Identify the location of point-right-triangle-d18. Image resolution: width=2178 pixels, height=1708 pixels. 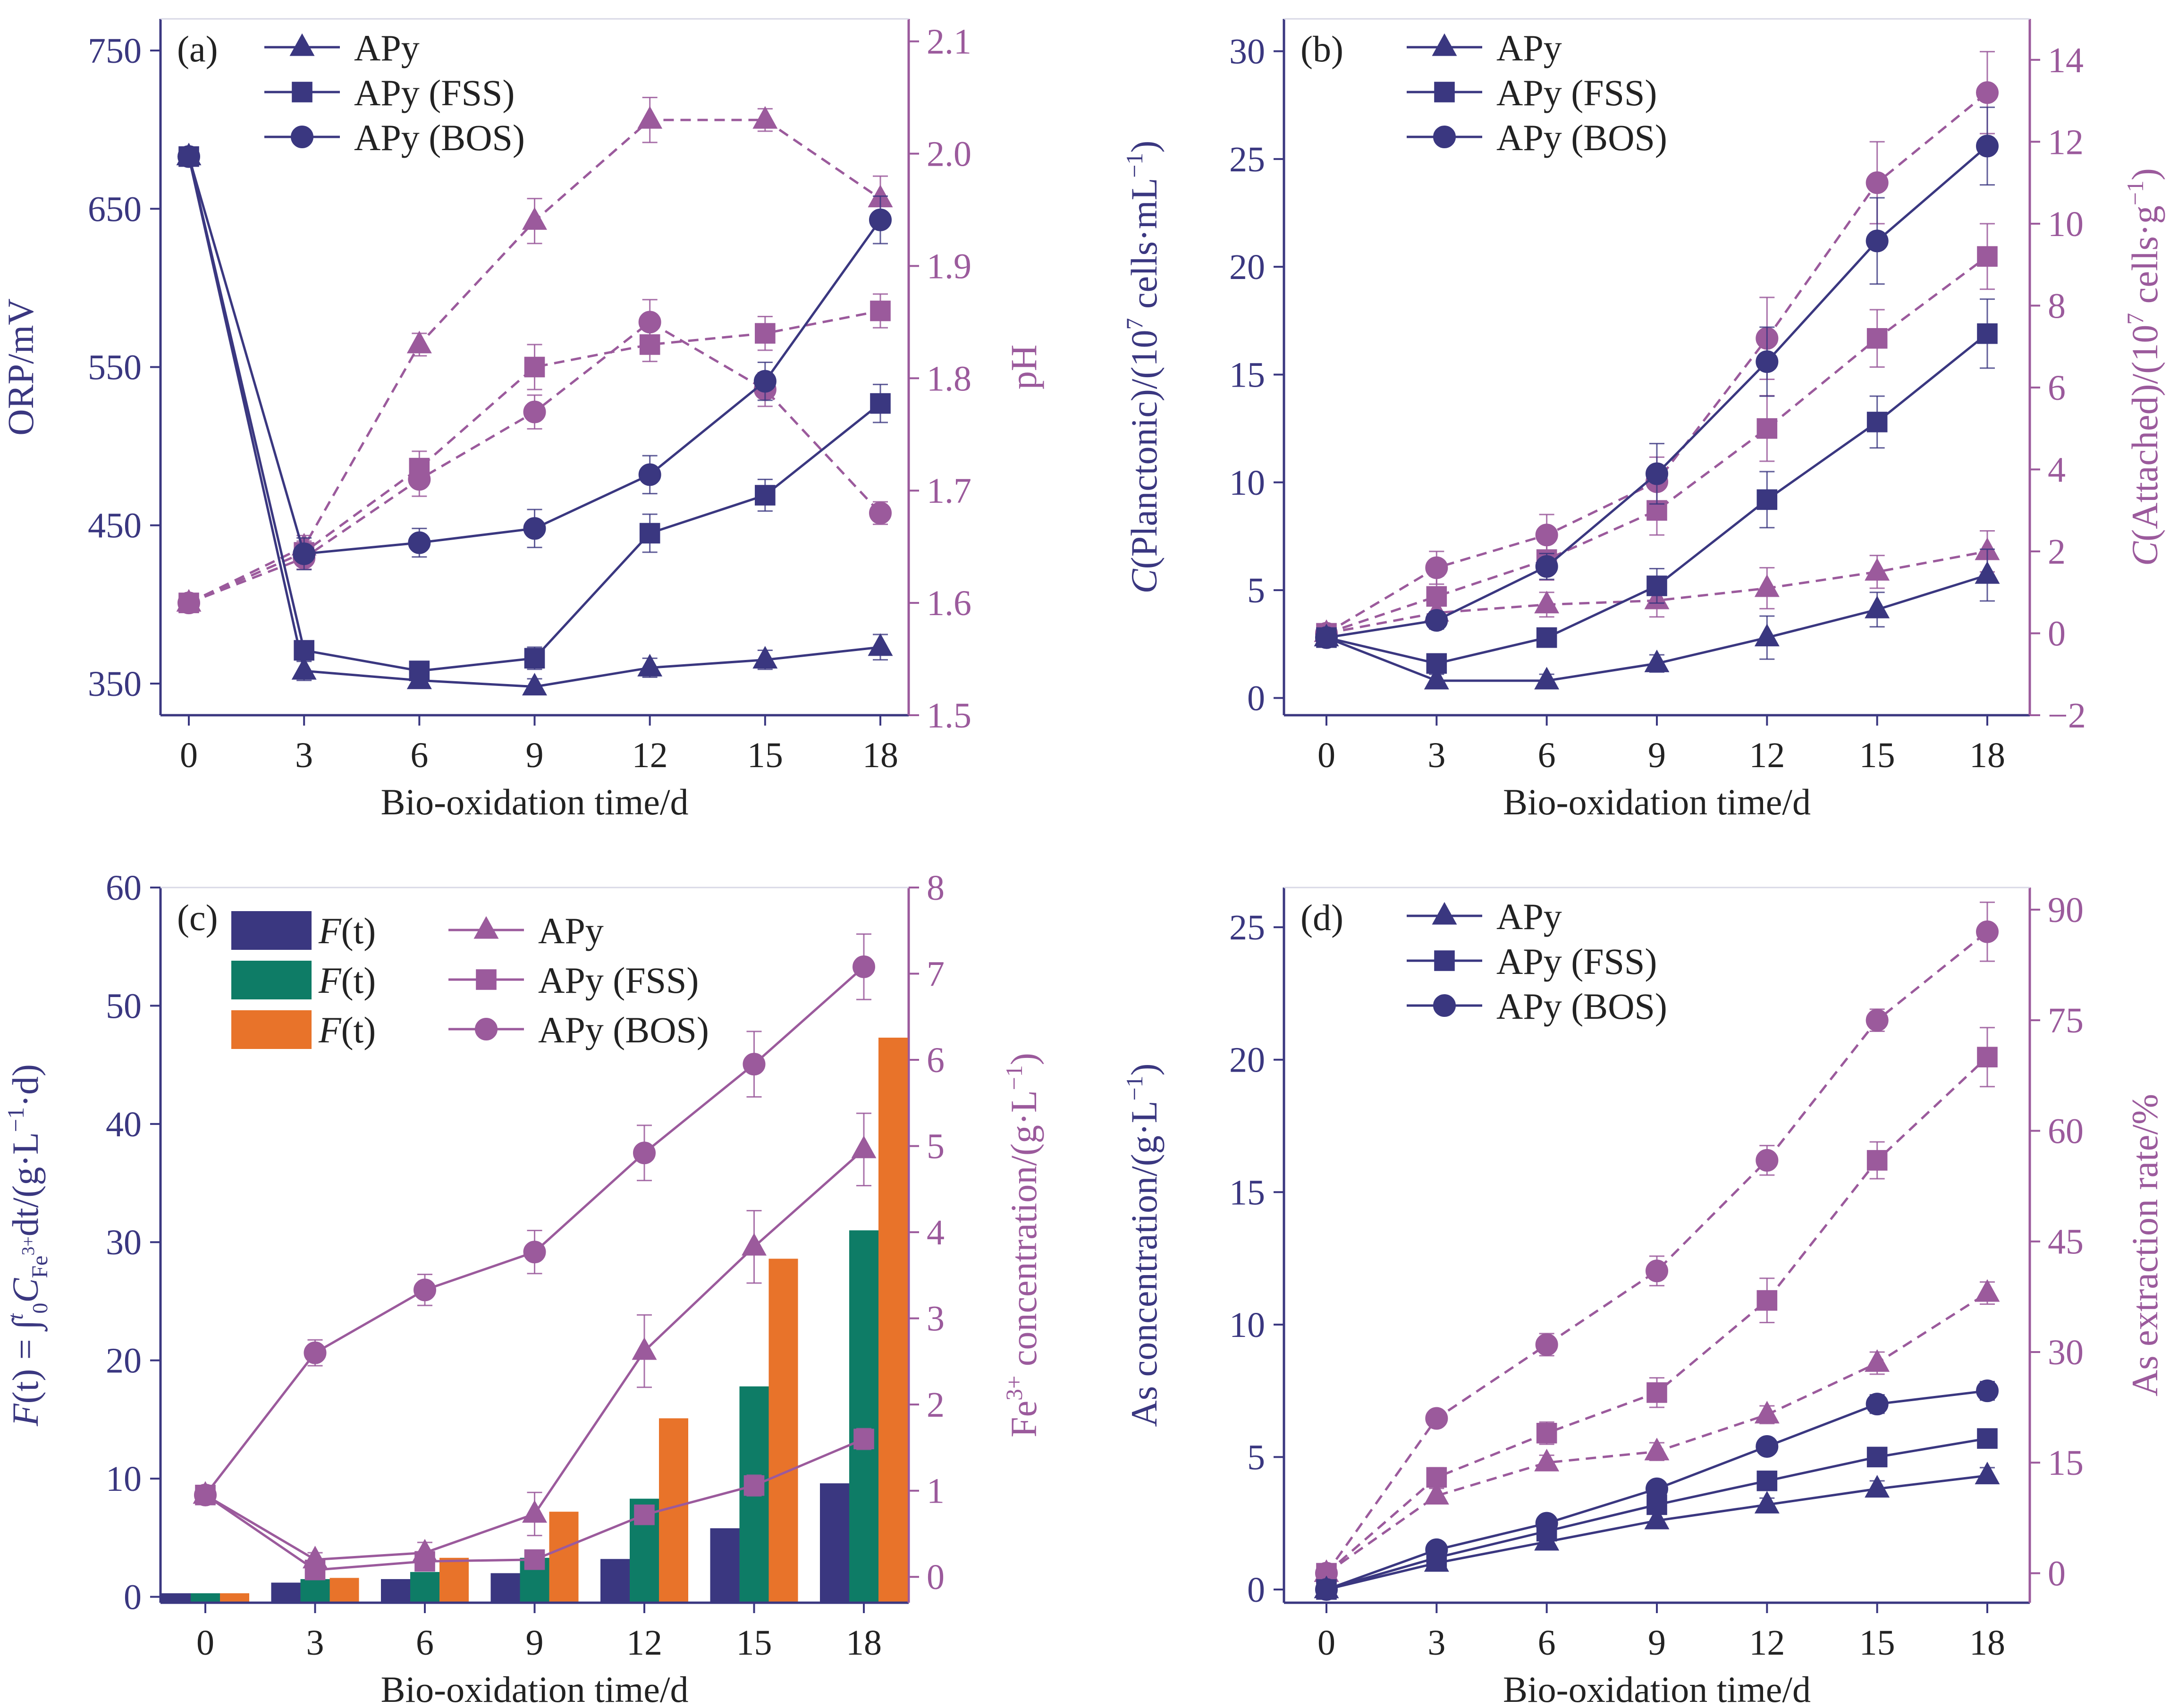
(864, 1146).